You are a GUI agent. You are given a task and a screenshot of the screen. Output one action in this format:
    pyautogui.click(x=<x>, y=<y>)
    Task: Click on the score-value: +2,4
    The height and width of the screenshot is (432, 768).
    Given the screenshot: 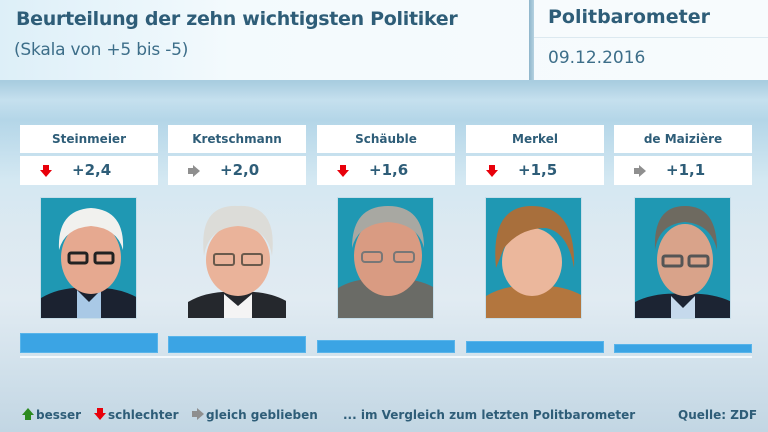 What is the action you would take?
    pyautogui.click(x=92, y=170)
    